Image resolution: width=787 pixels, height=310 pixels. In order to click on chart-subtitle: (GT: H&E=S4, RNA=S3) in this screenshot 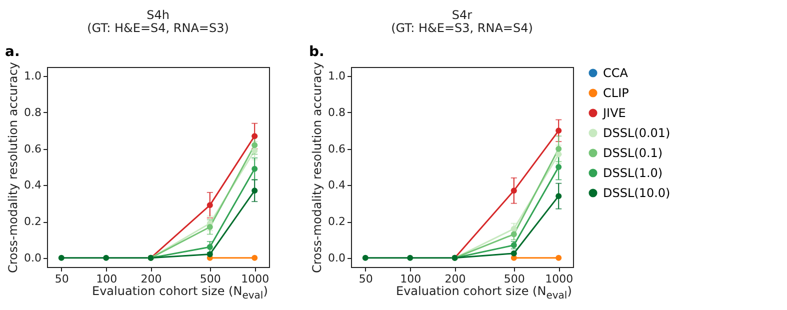, I will do `click(158, 28)`.